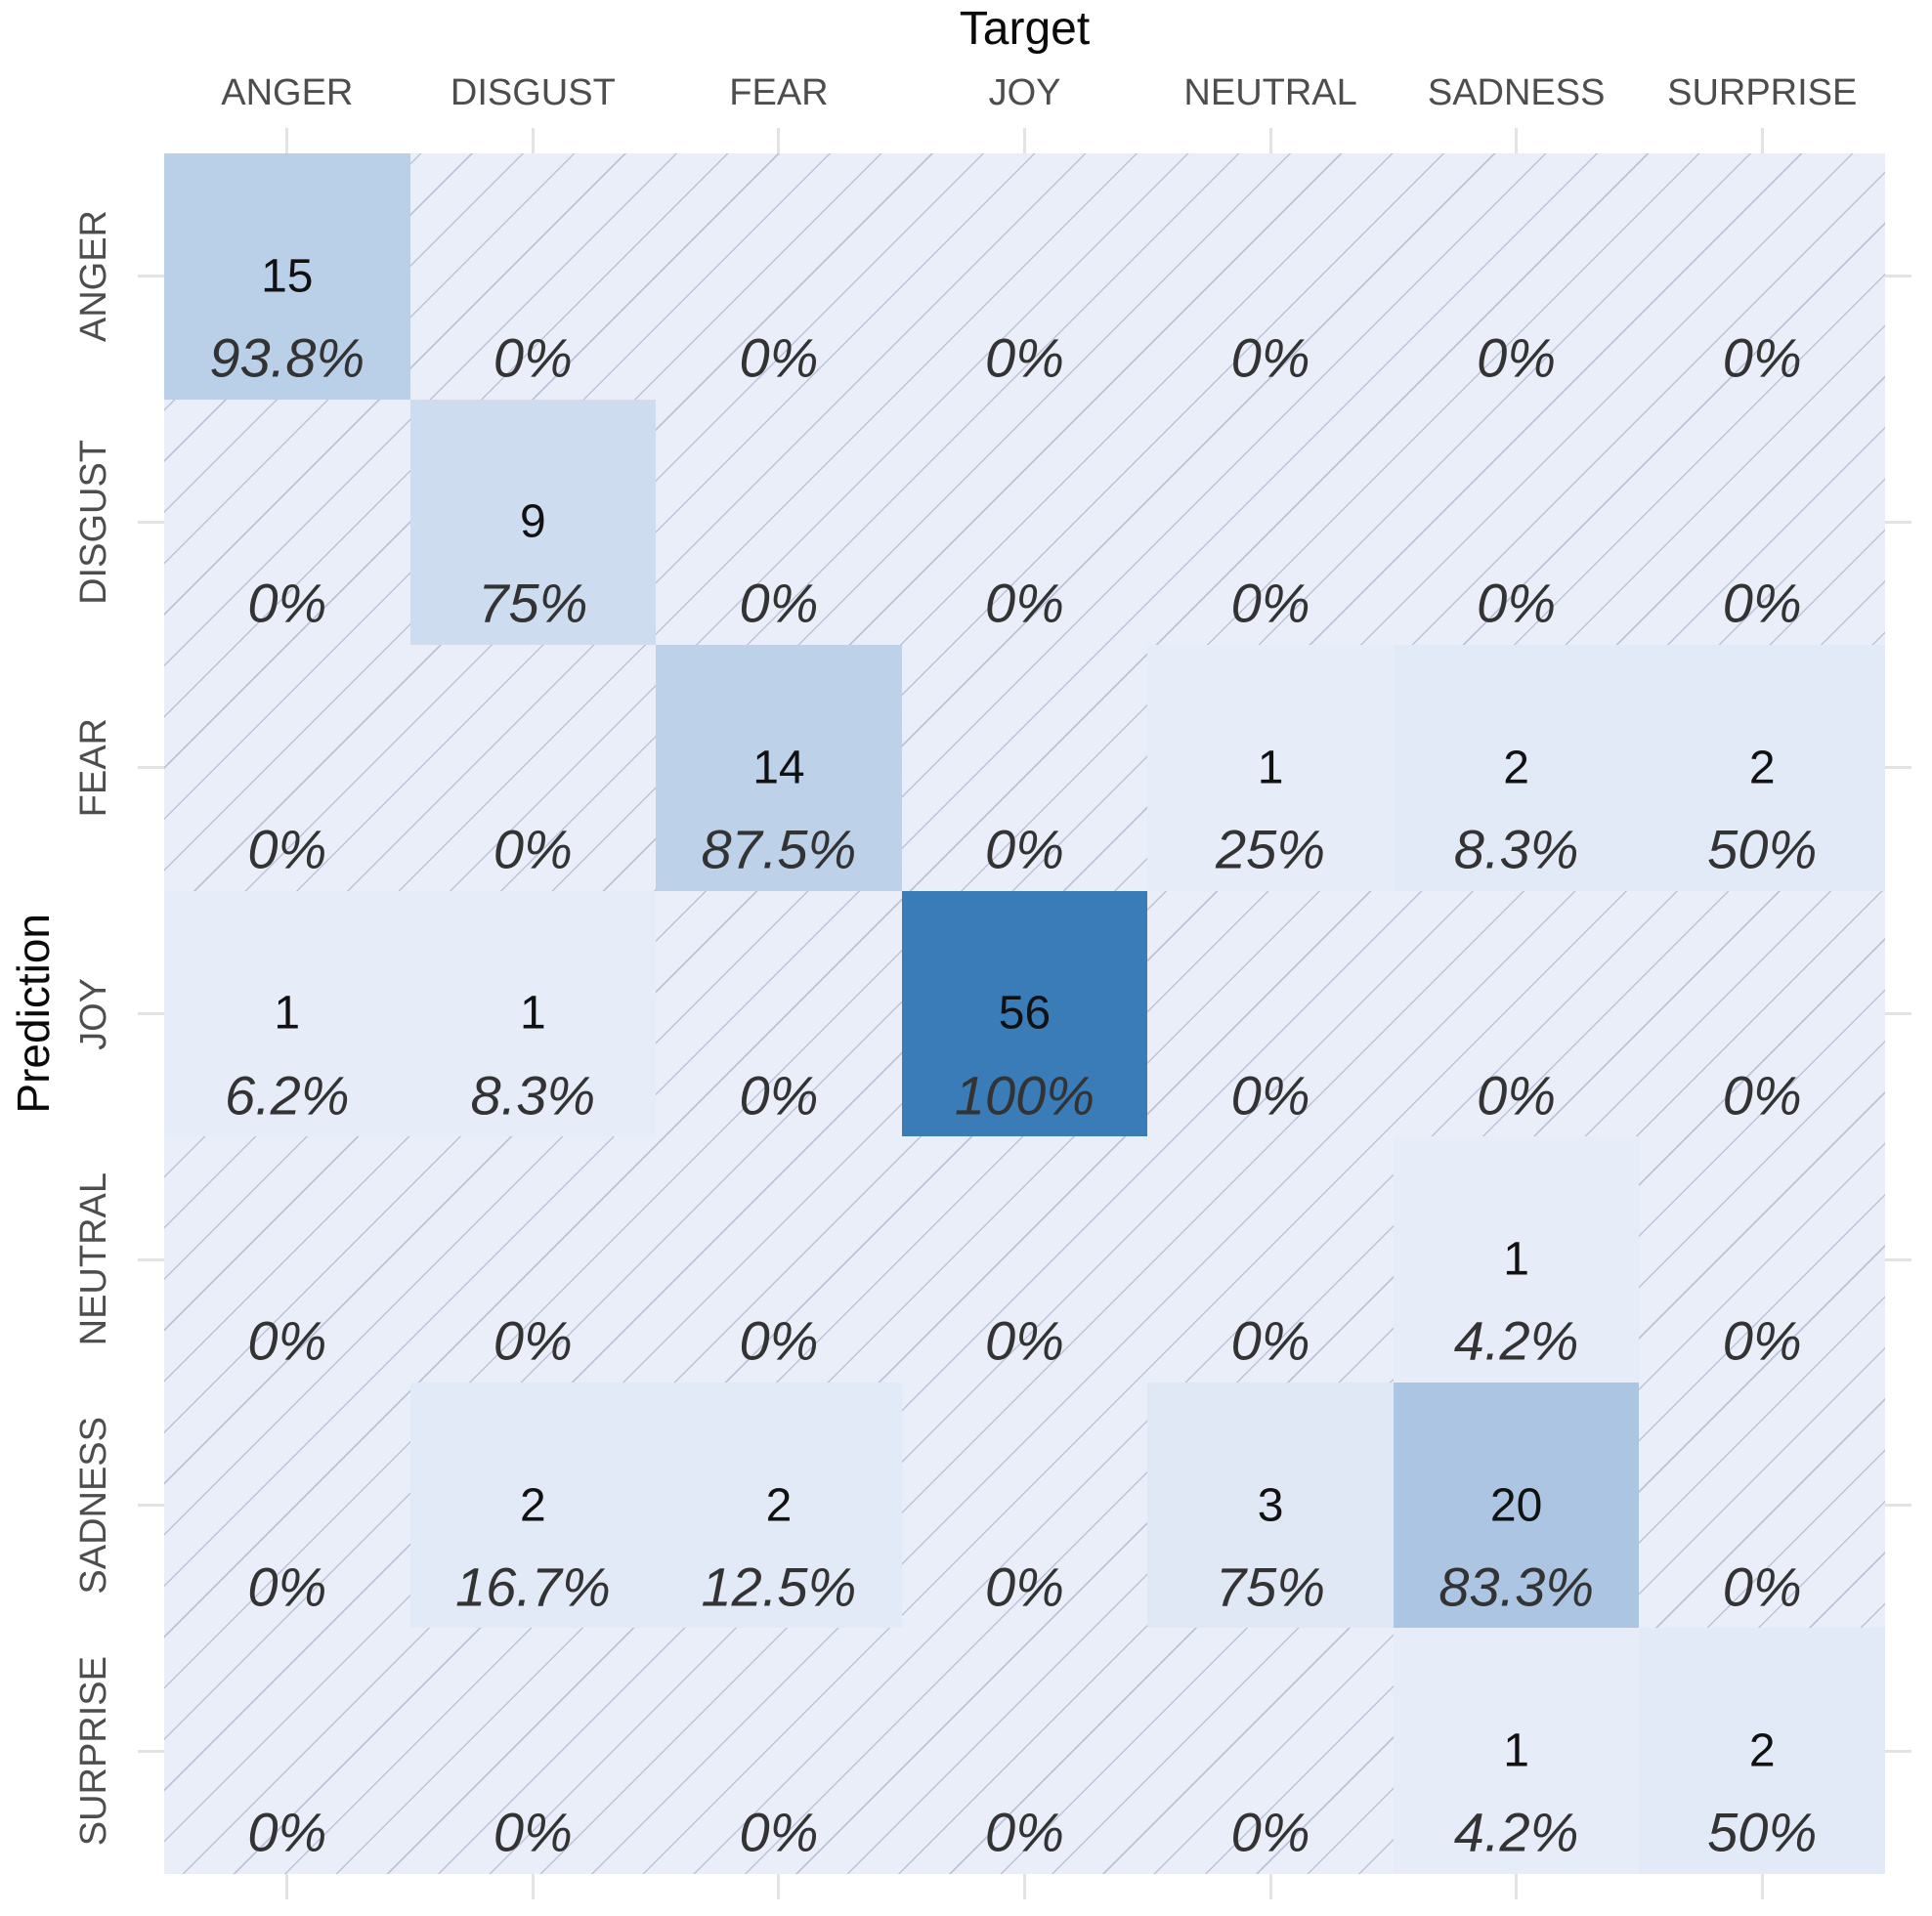  Describe the element at coordinates (1271, 768) in the screenshot. I see `cell-fear-neutral: 1 25%` at that location.